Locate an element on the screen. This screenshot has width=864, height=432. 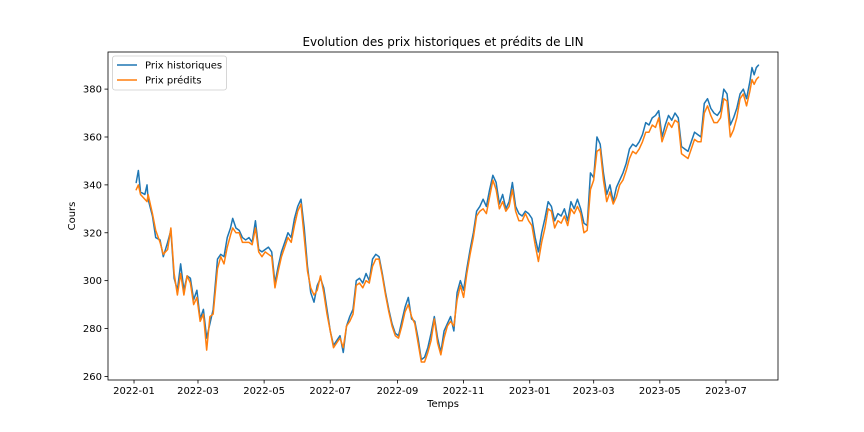
legend: Prix historiques Prix prédits is located at coordinates (169, 73).